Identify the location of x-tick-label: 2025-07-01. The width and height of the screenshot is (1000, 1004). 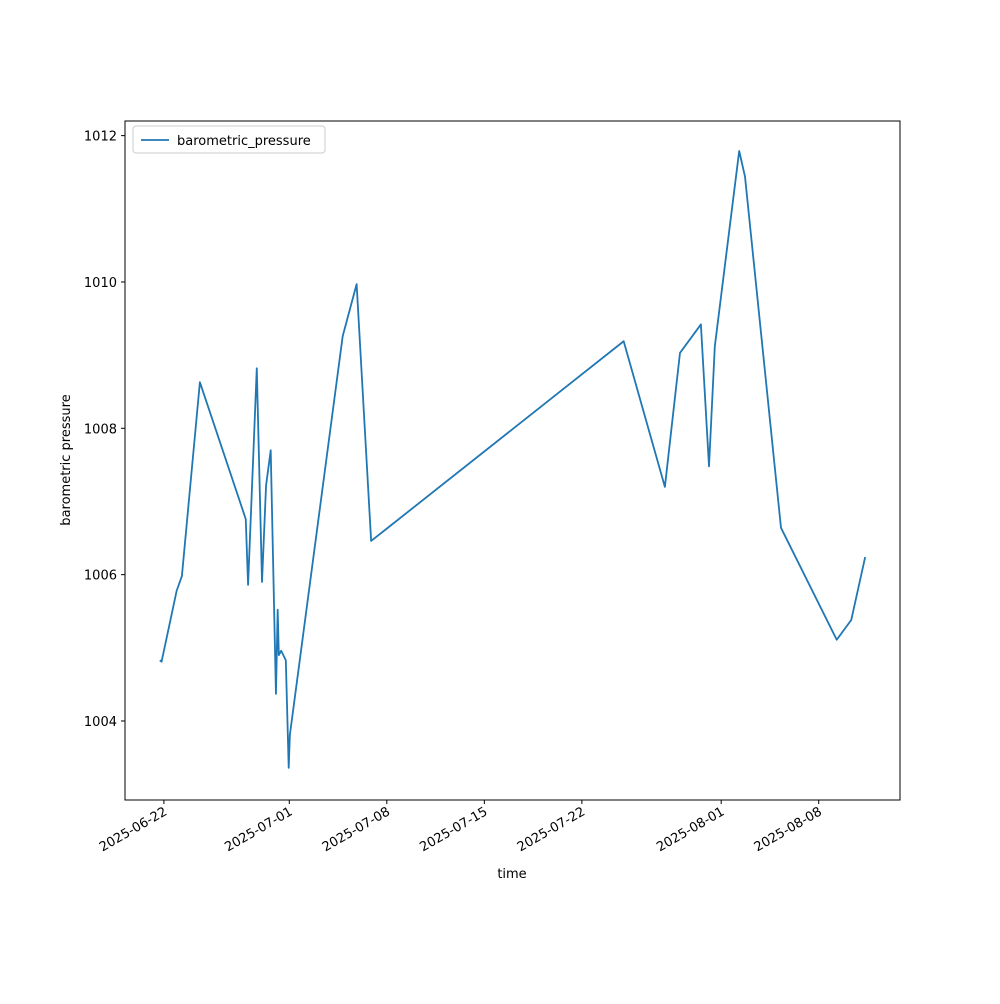
(258, 829).